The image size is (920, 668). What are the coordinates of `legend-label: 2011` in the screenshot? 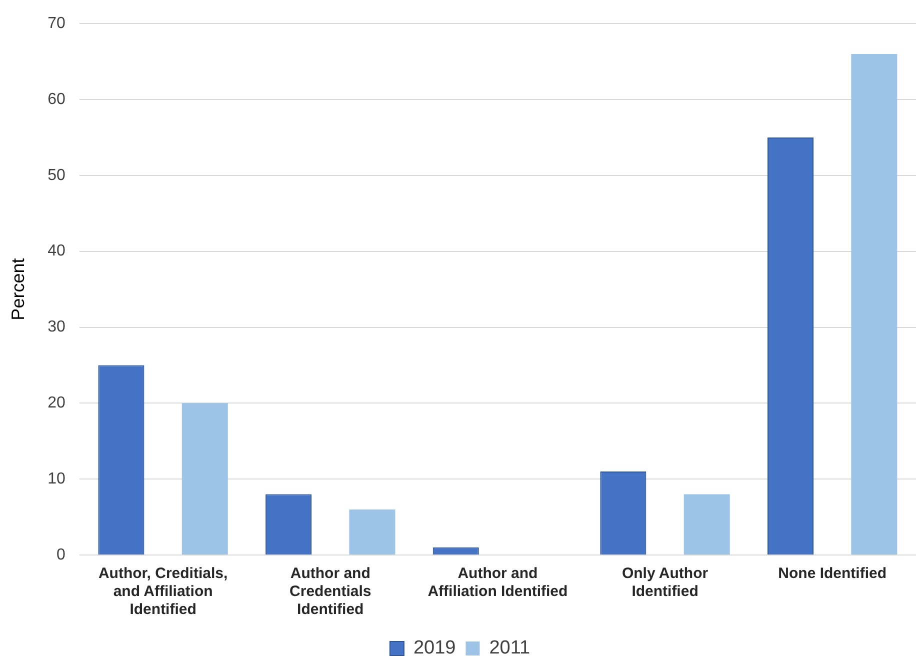 It's located at (509, 648).